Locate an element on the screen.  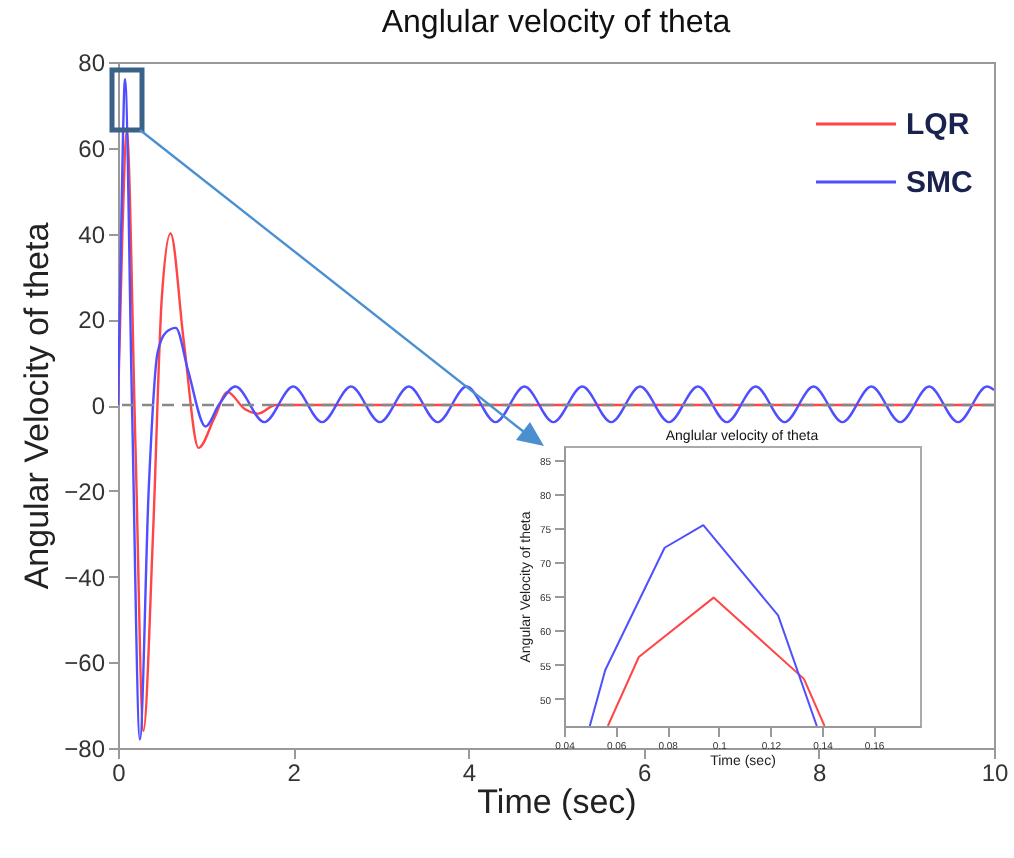
y-tick-label: 0 is located at coordinates (98, 406).